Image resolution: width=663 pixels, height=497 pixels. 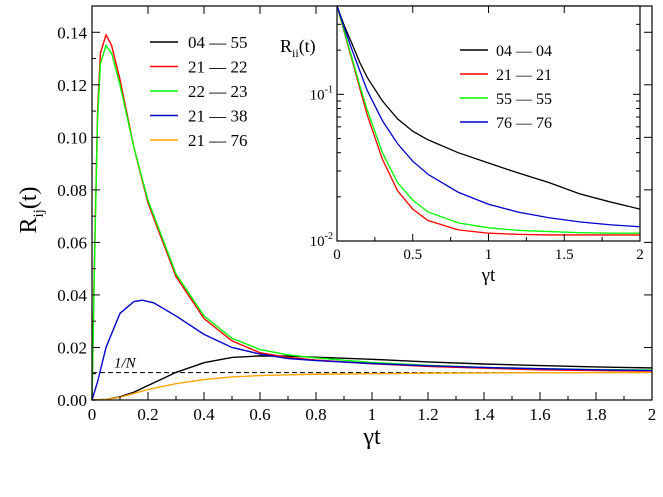 I want to click on main-x-tick-label: 1.8, so click(x=595, y=414).